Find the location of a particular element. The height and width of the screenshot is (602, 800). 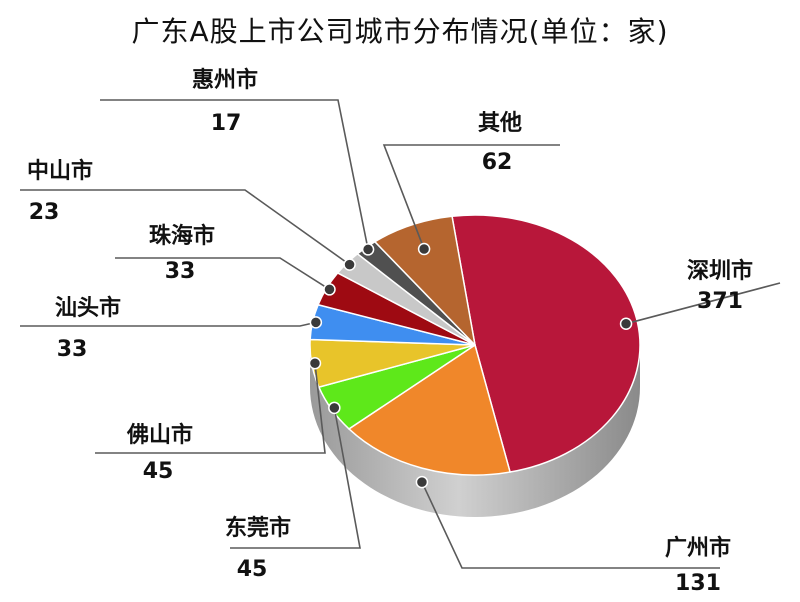

pie-side-band is located at coordinates (475, 431).